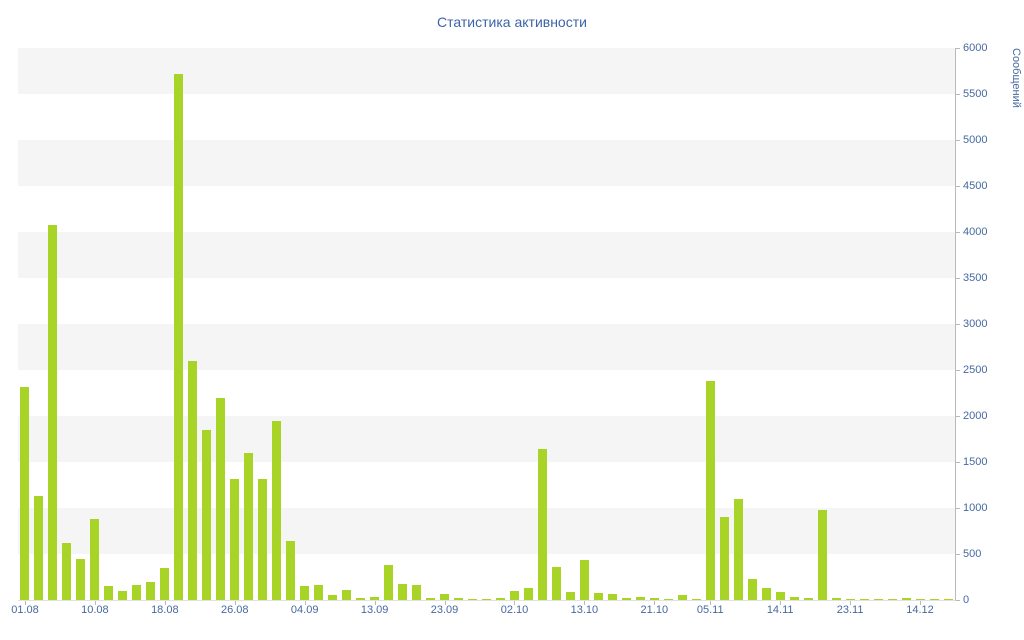 The width and height of the screenshot is (1024, 640). What do you see at coordinates (975, 232) in the screenshot?
I see `y-axis-label: 4000` at bounding box center [975, 232].